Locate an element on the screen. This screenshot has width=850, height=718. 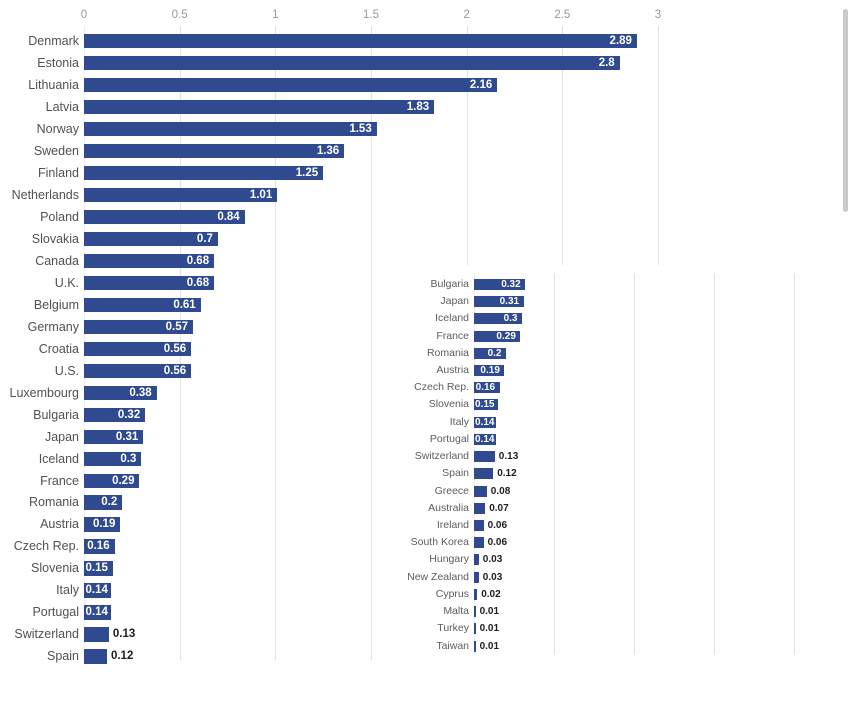
category-label: Hungary is located at coordinates (449, 559).